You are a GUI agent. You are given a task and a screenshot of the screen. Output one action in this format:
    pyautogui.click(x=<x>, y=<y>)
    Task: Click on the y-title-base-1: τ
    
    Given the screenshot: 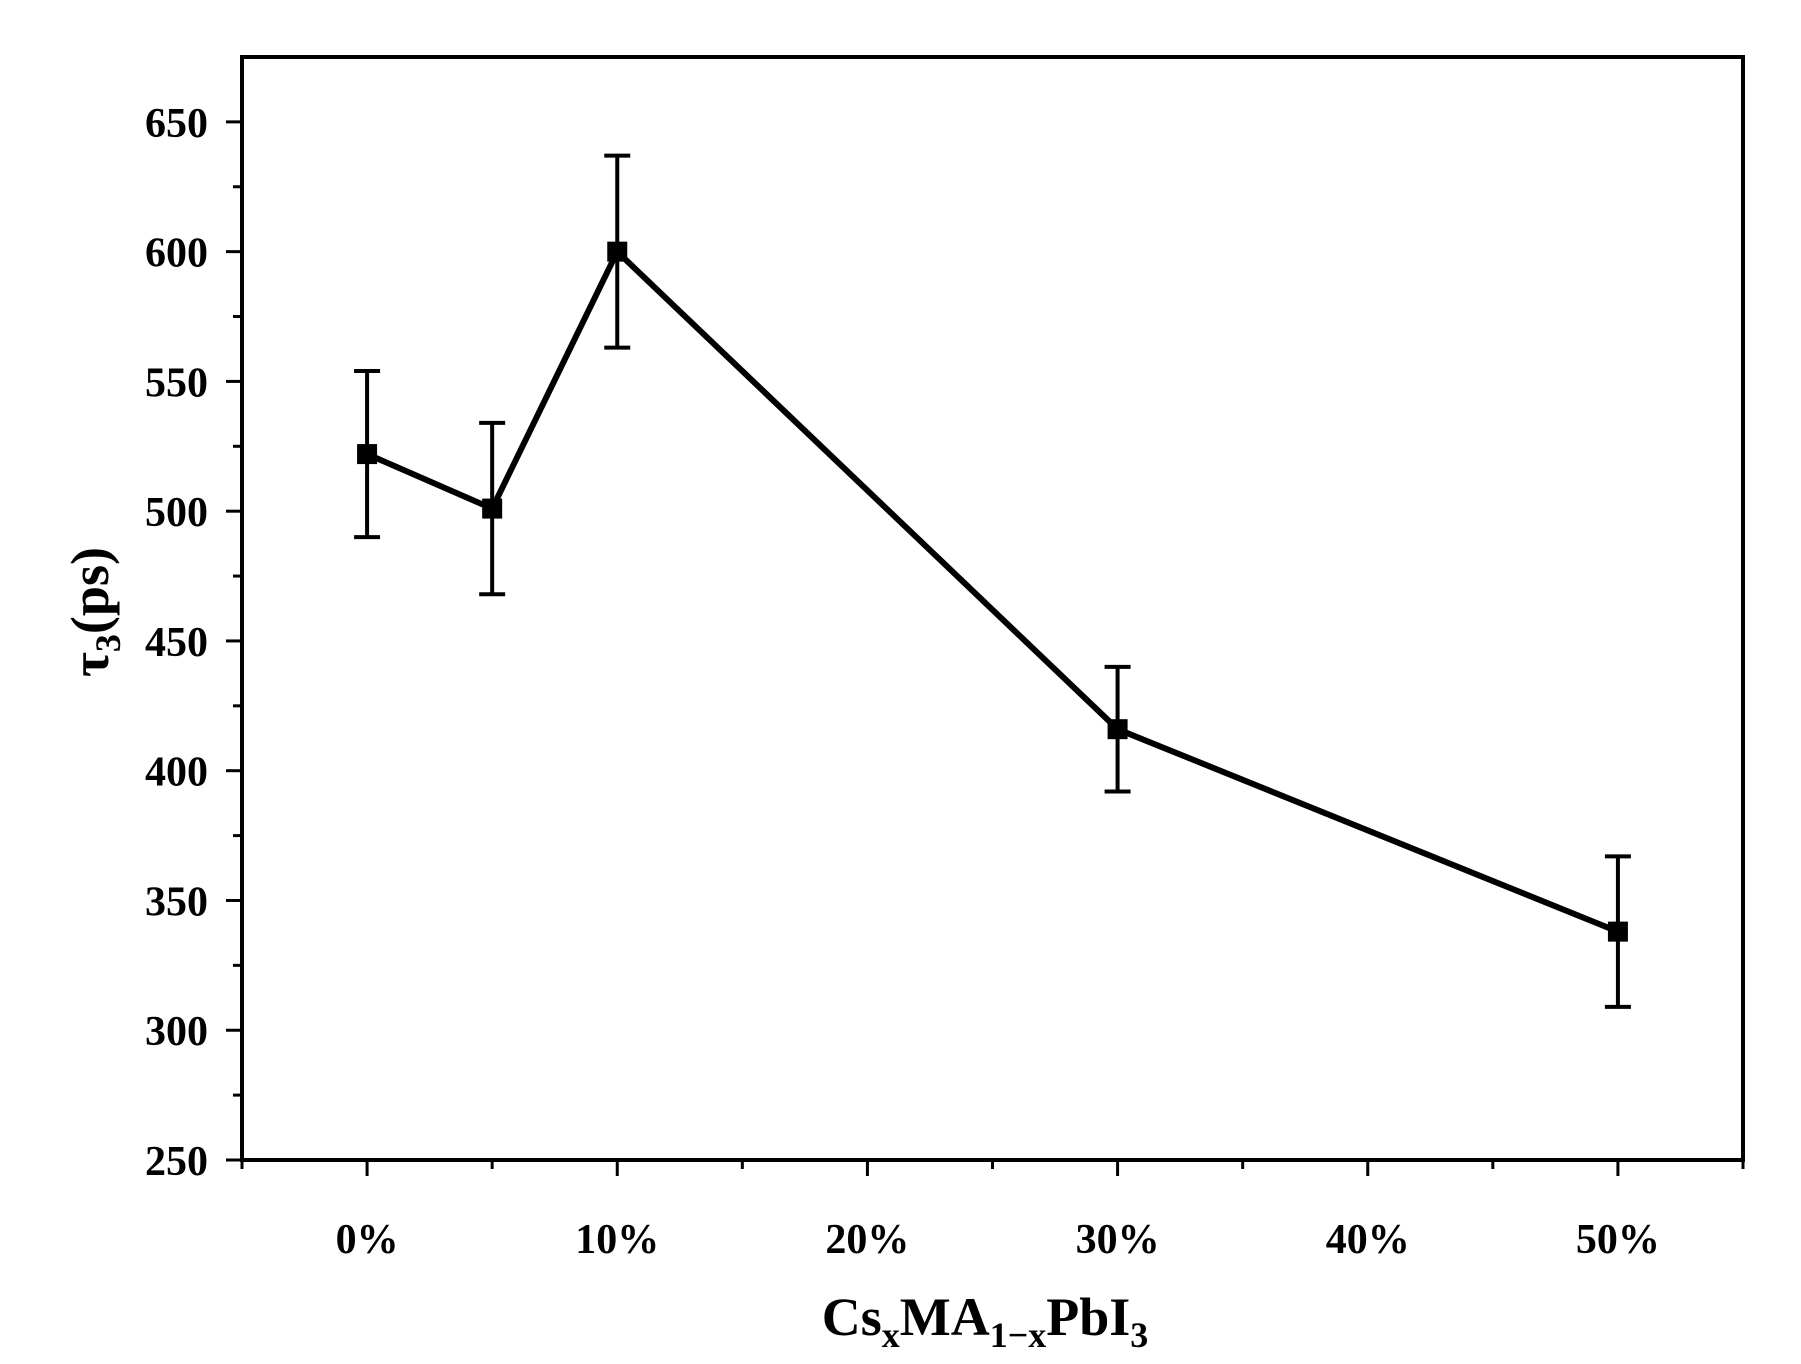 What is the action you would take?
    pyautogui.click(x=90, y=664)
    